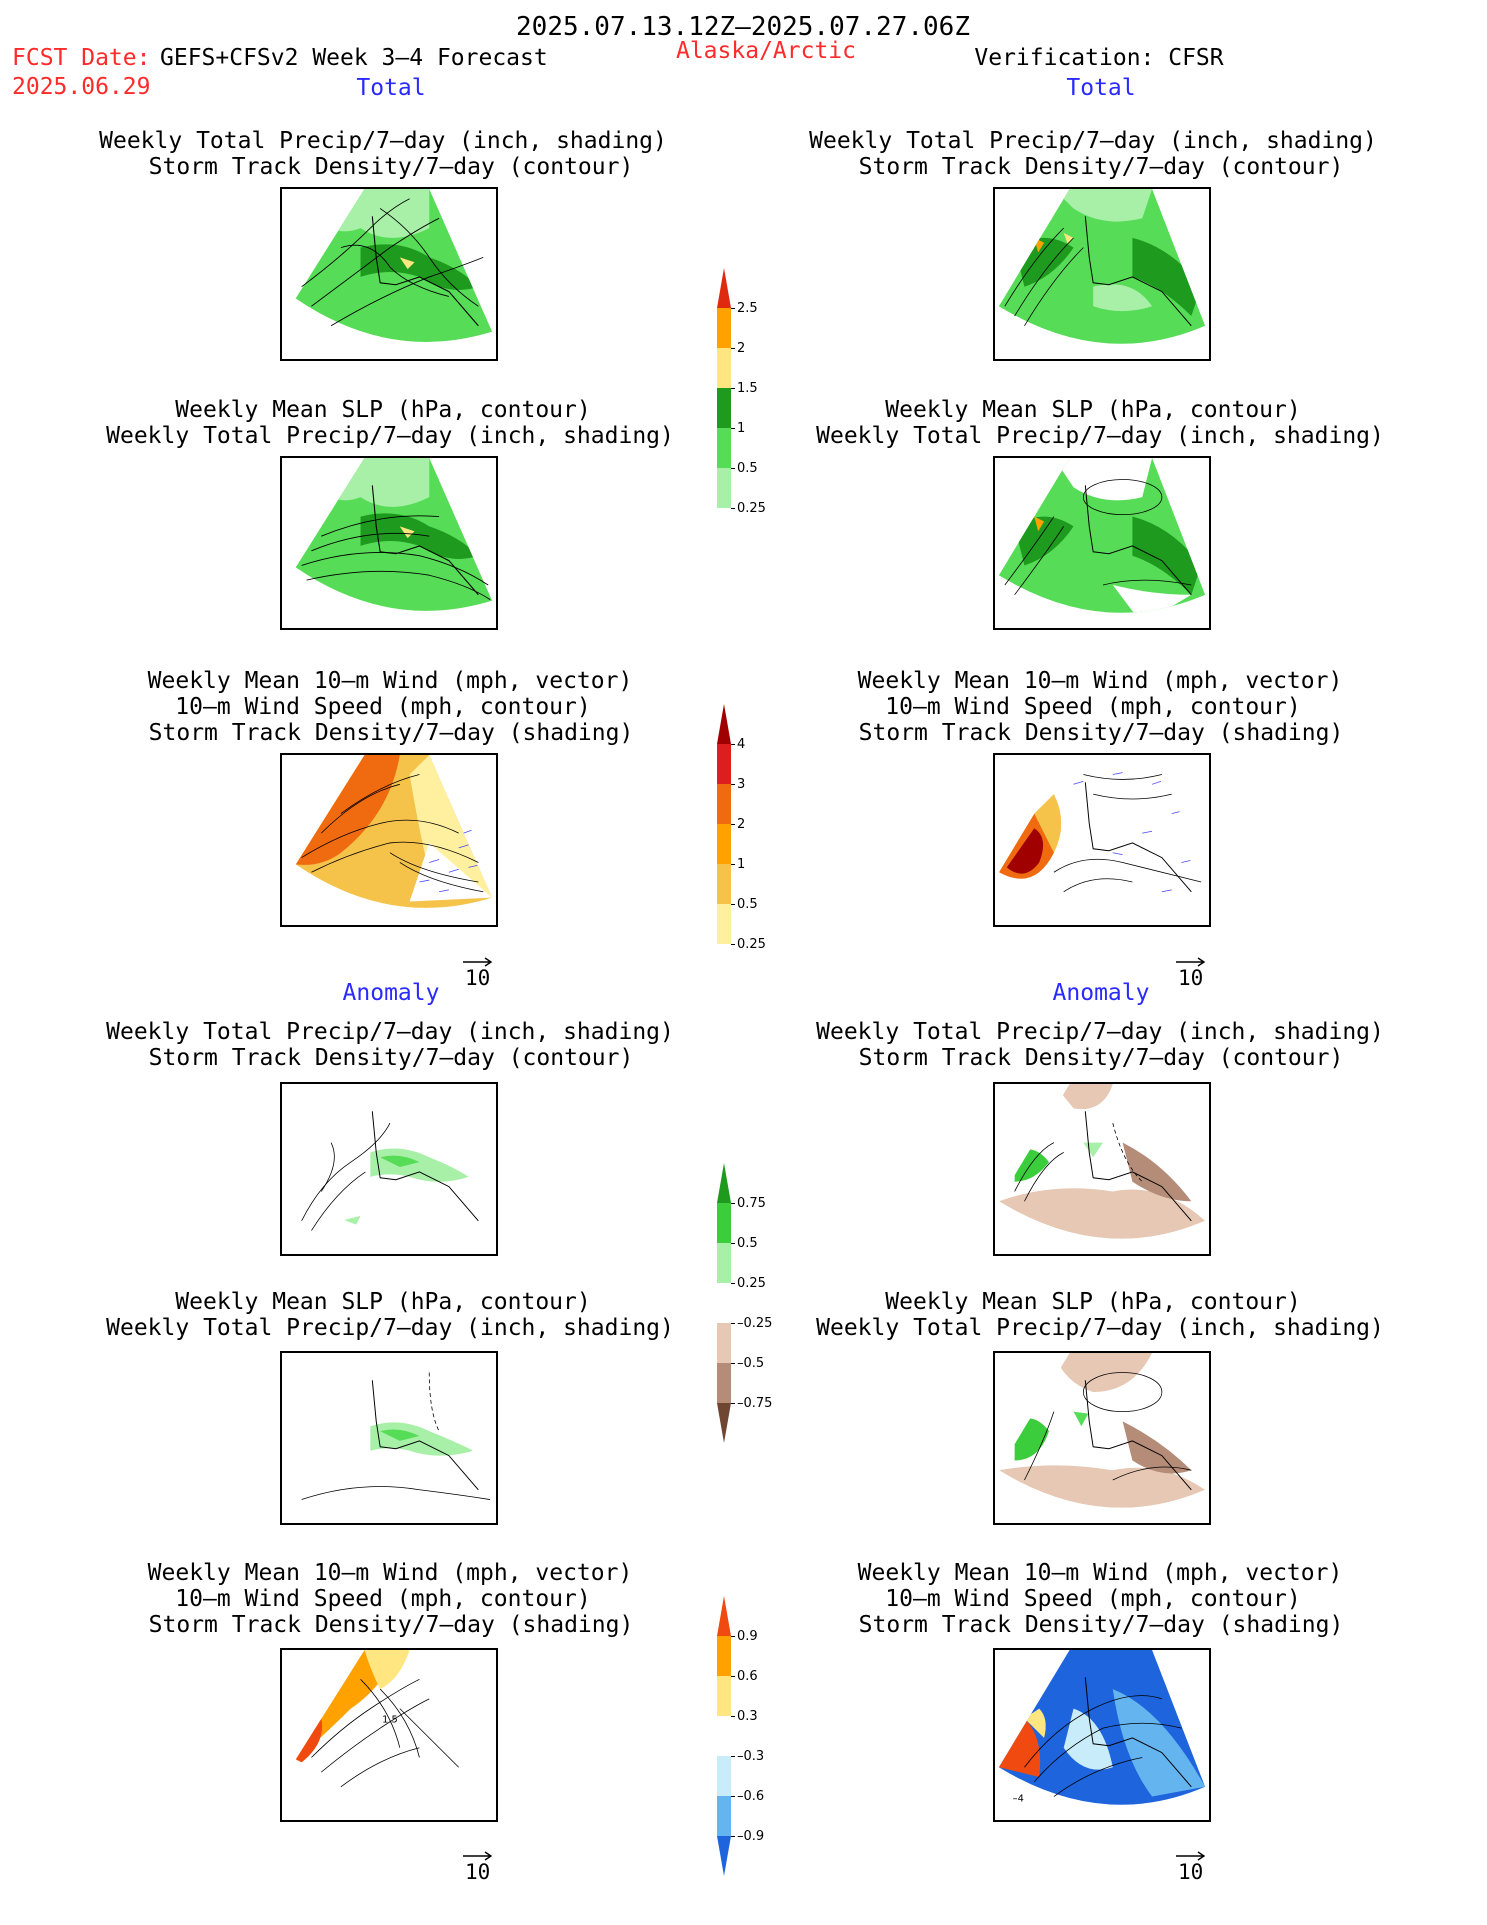  What do you see at coordinates (755, 849) in the screenshot?
I see `colorbar-storm-total: 4 3 2 1 0.5 0.25` at bounding box center [755, 849].